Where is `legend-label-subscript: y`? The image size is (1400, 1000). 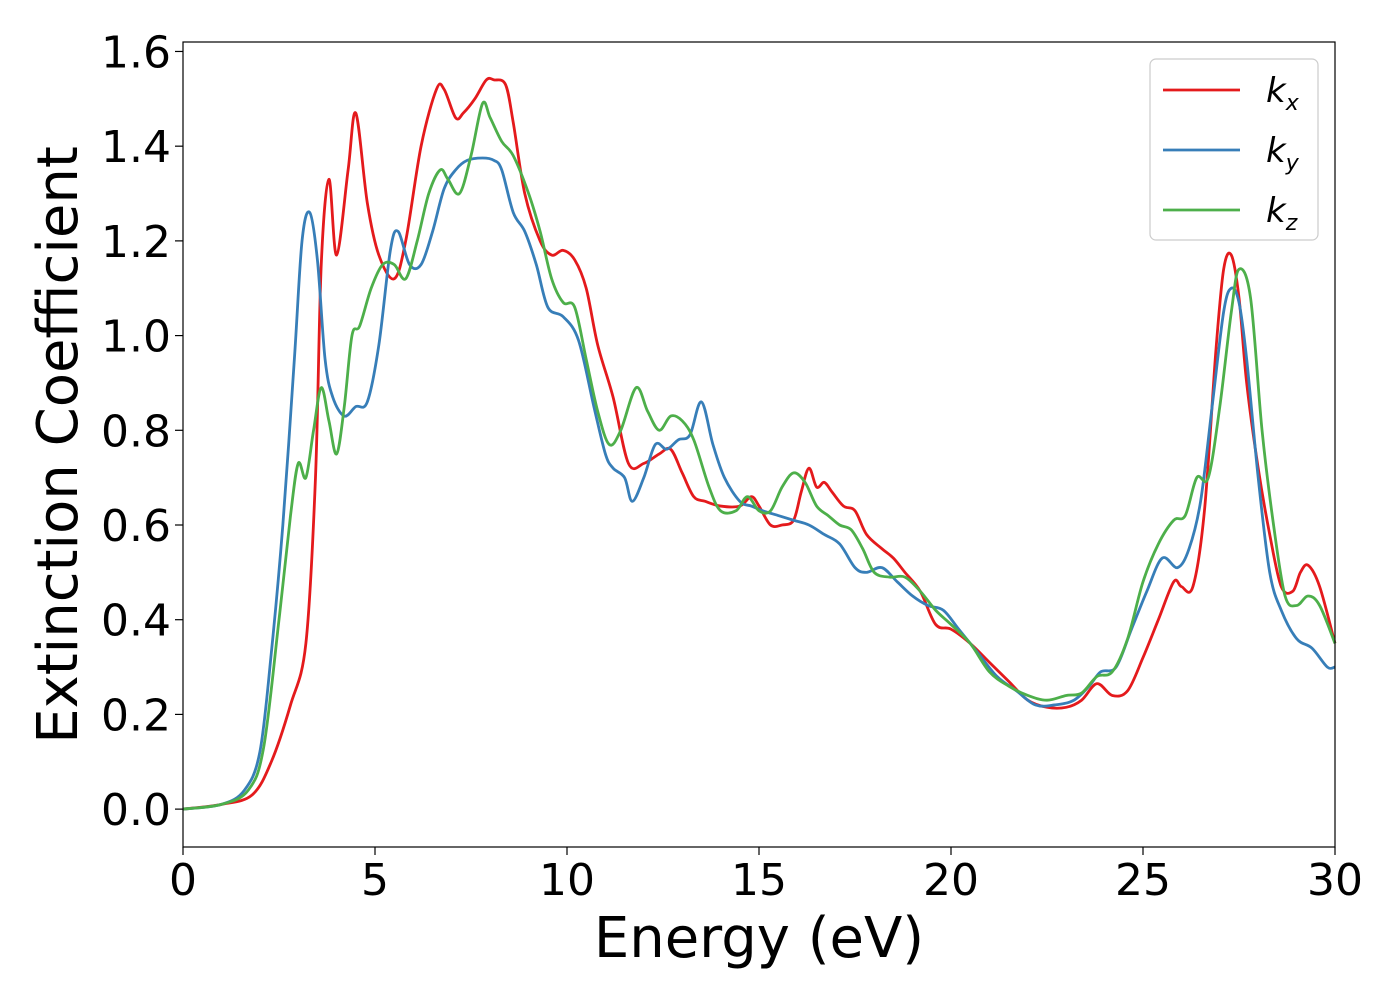 legend-label-subscript: y is located at coordinates (1292, 163).